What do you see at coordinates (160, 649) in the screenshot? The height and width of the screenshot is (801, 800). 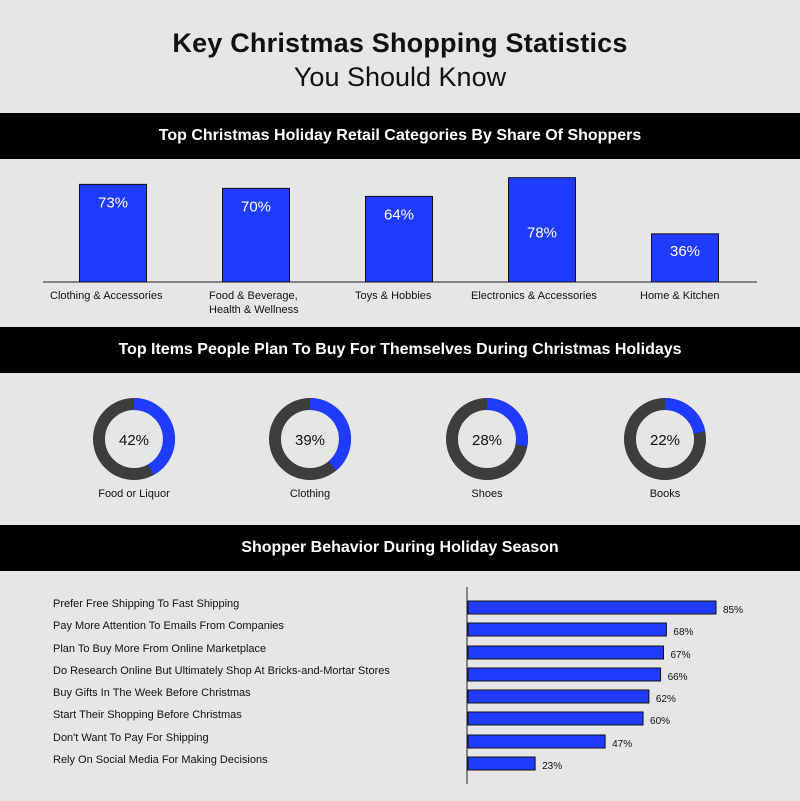 I see `behavior-row-label: Plan To Buy More From Online Marketplace` at bounding box center [160, 649].